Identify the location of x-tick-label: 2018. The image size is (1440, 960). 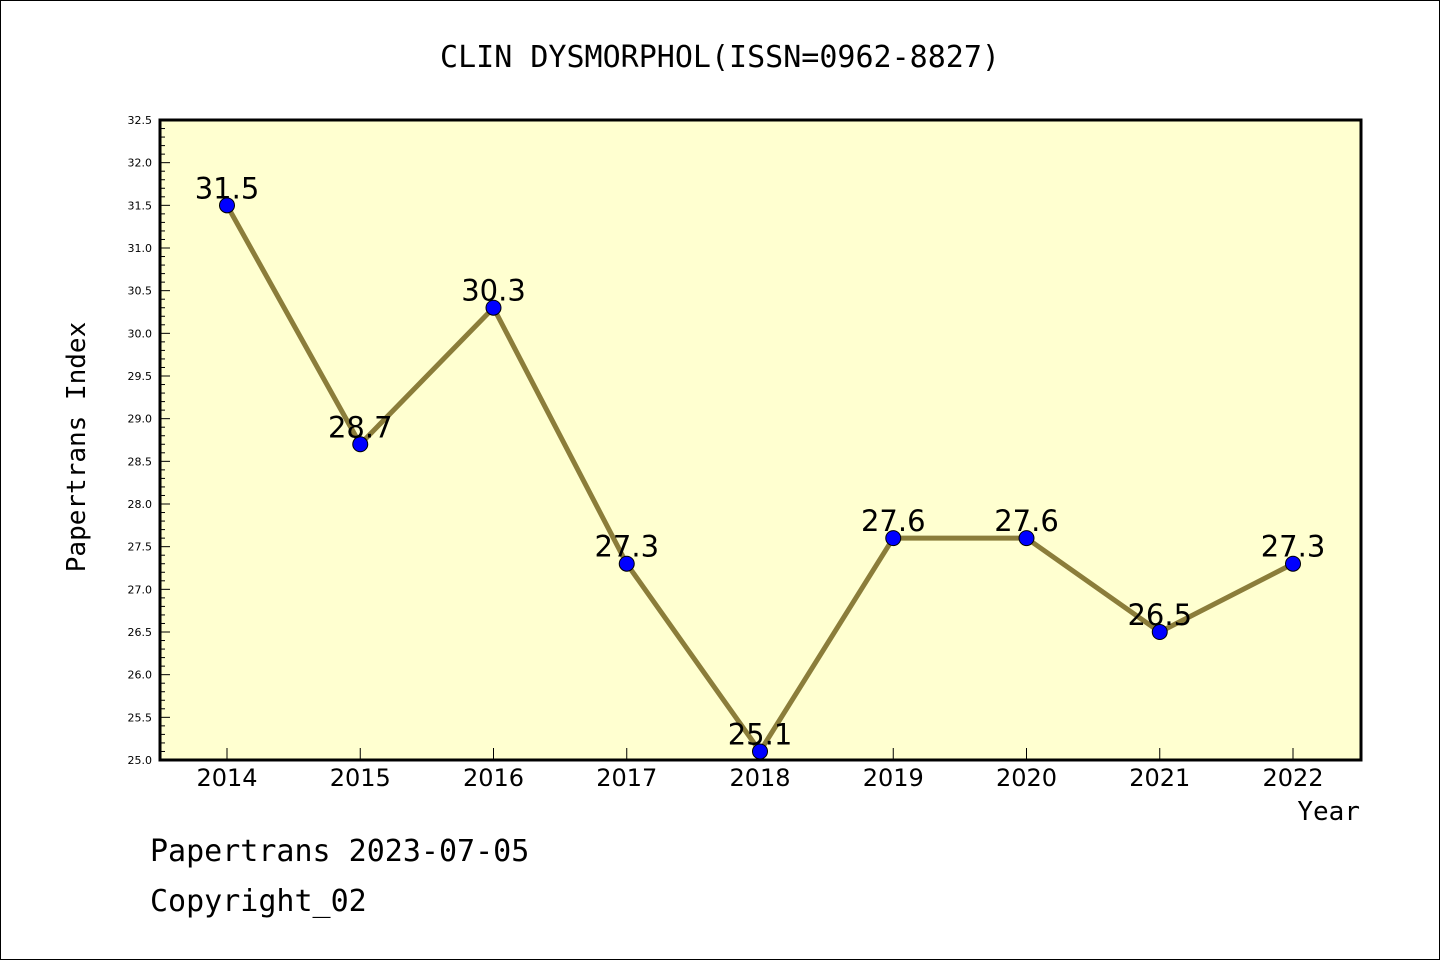
(759, 778).